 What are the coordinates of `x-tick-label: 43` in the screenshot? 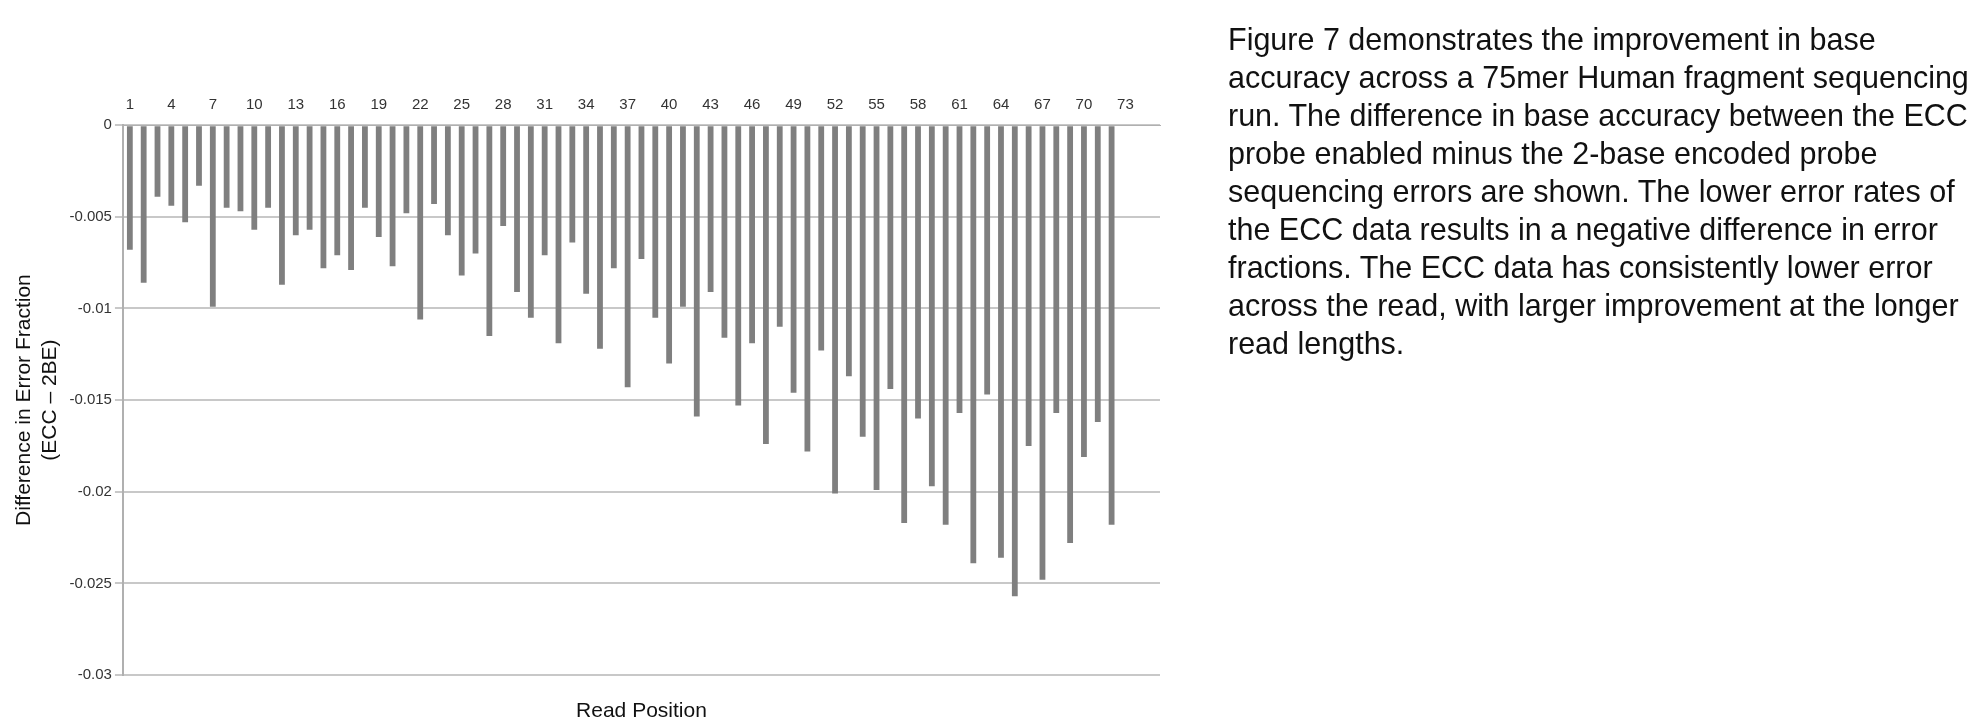 It's located at (710, 104).